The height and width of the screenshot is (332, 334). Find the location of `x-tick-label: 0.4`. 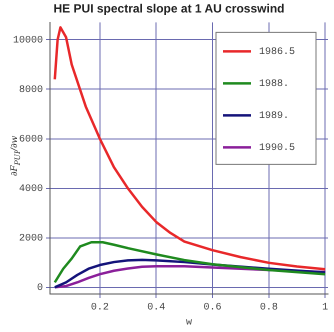

x-tick-label: 0.4 is located at coordinates (156, 308).